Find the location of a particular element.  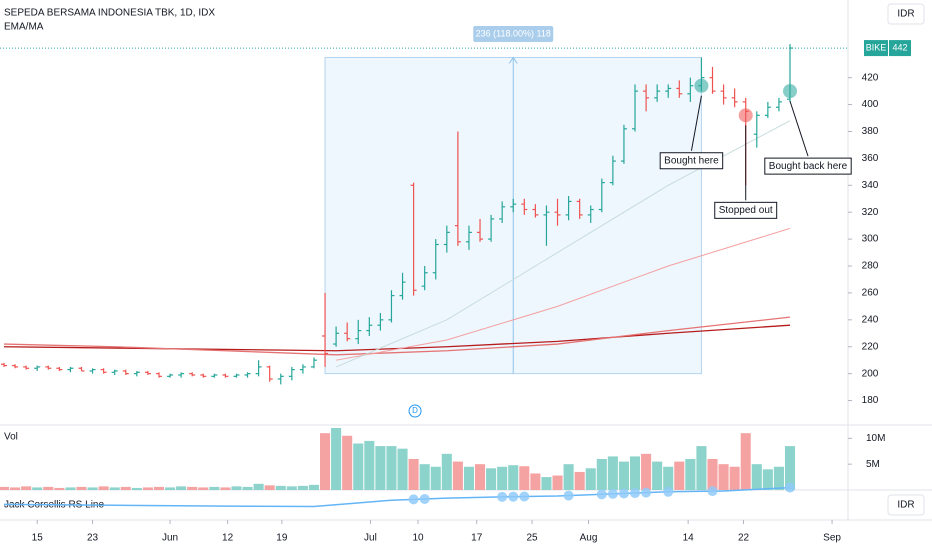

rs-currency: IDR is located at coordinates (905, 505).